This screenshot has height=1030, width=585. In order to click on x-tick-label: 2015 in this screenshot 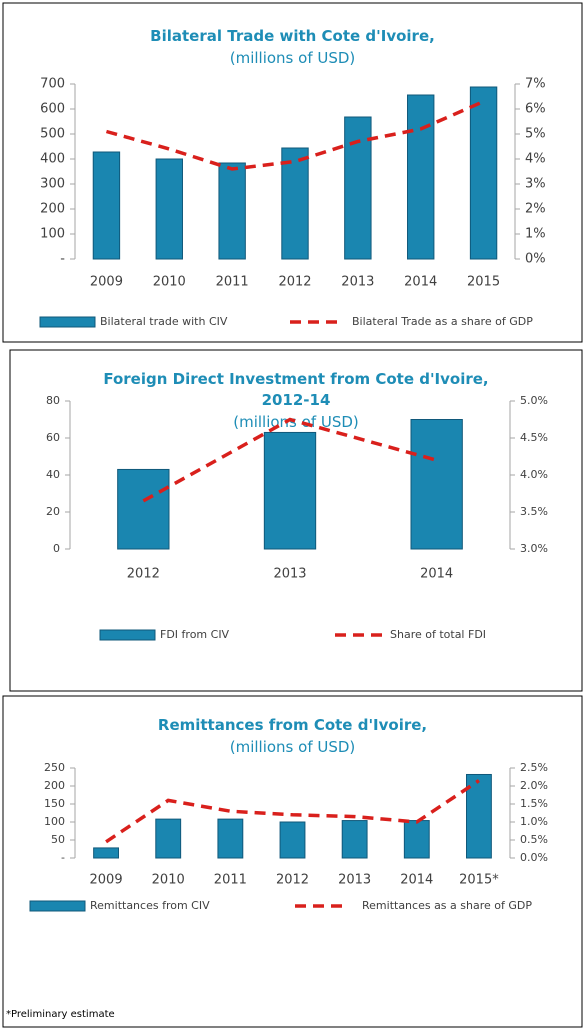, I will do `click(483, 282)`.